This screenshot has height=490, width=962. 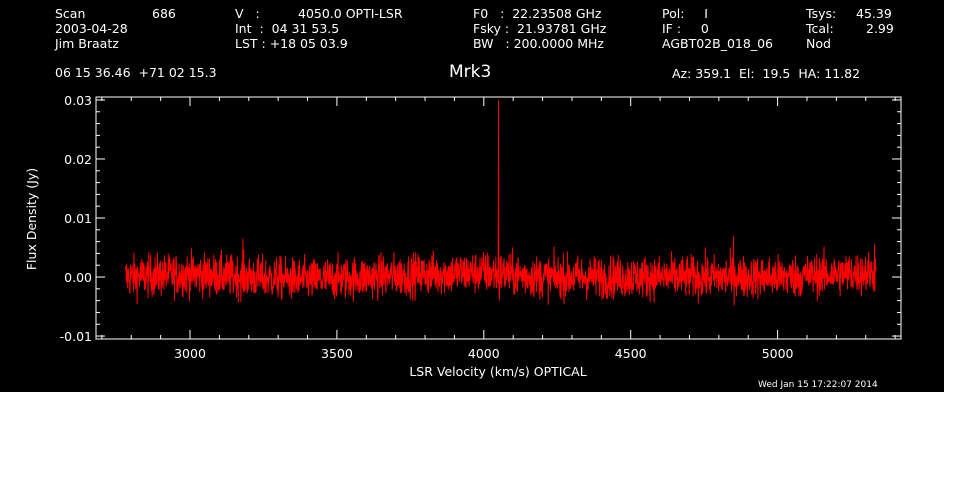 What do you see at coordinates (337, 353) in the screenshot?
I see `x-tick-label: 3500` at bounding box center [337, 353].